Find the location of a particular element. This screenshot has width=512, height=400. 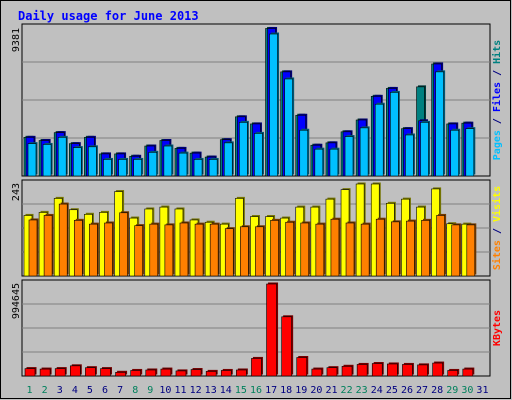

x-tick-label-day-29: 29 is located at coordinates (452, 390).